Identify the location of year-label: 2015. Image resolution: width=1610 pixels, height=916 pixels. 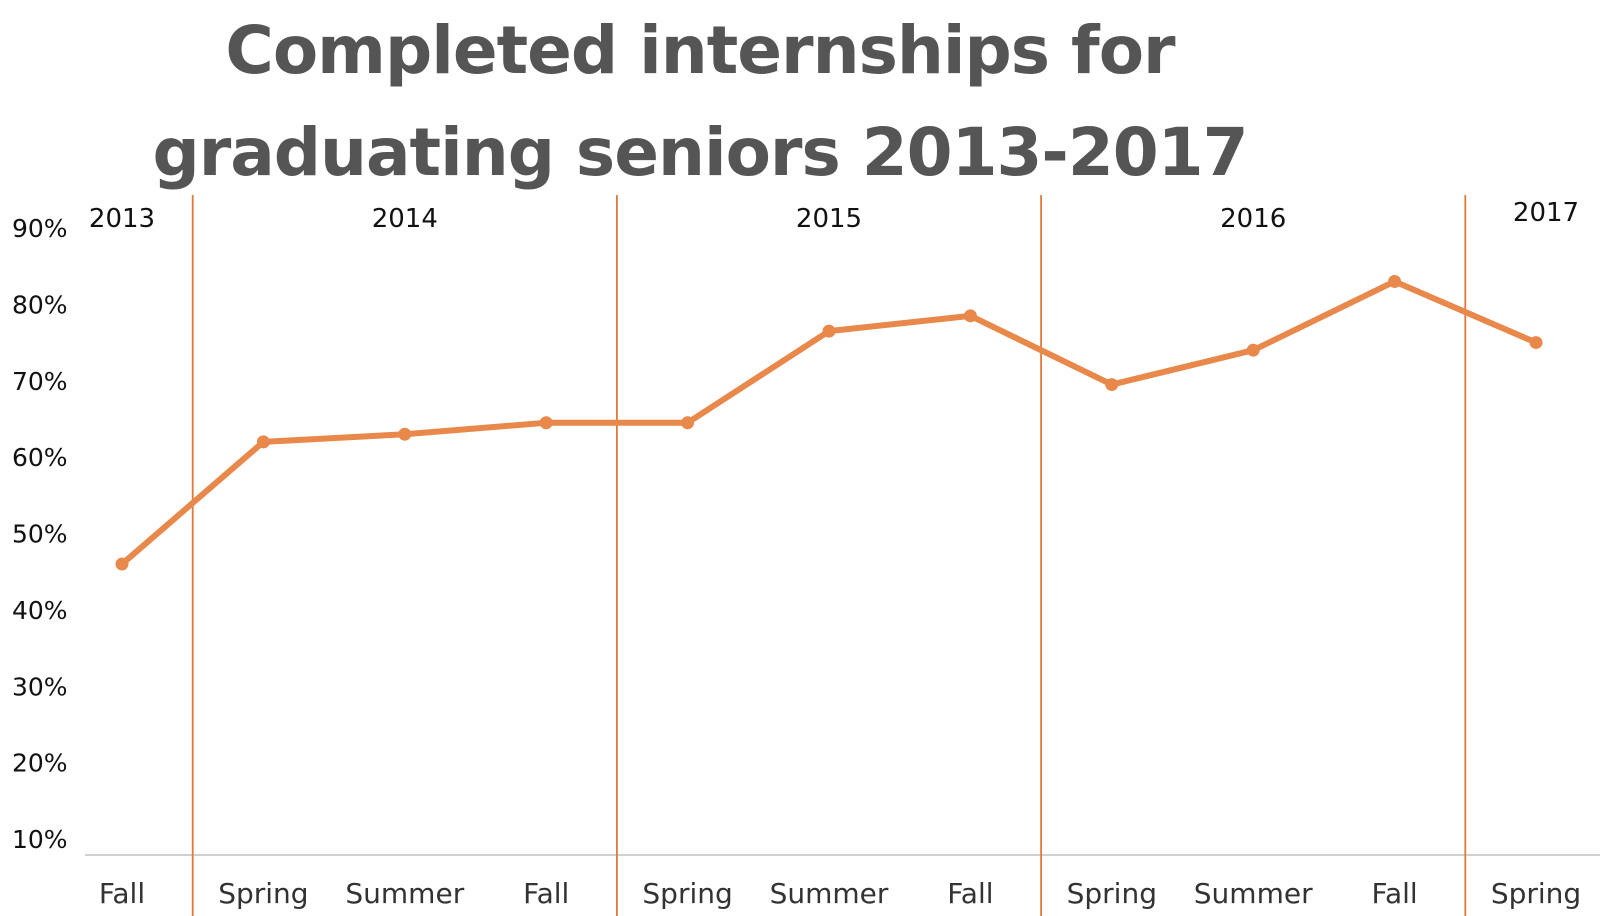
(829, 219).